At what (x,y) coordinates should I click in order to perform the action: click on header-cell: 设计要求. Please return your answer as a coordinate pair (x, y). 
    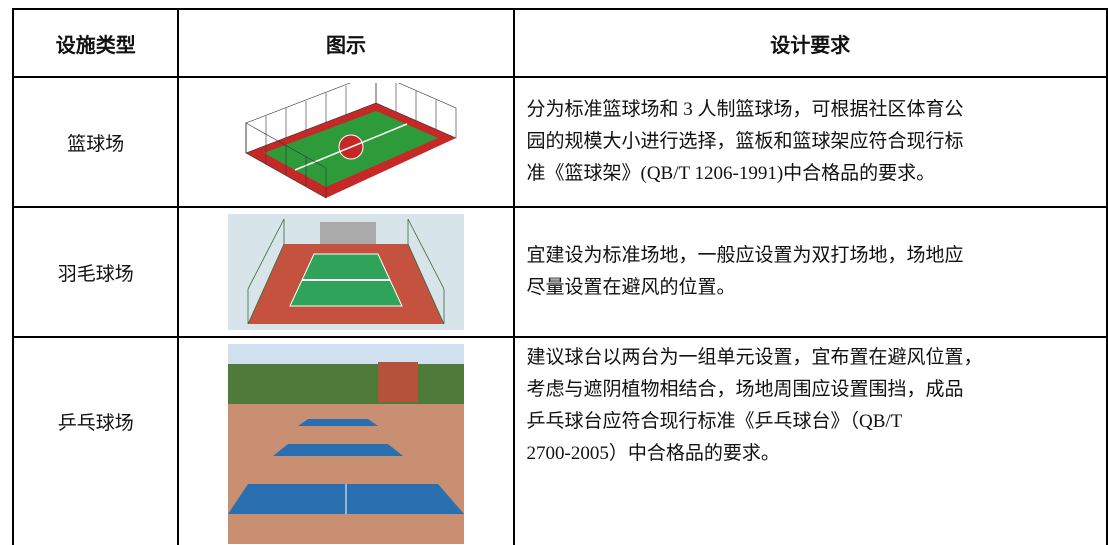
    Looking at the image, I should click on (810, 43).